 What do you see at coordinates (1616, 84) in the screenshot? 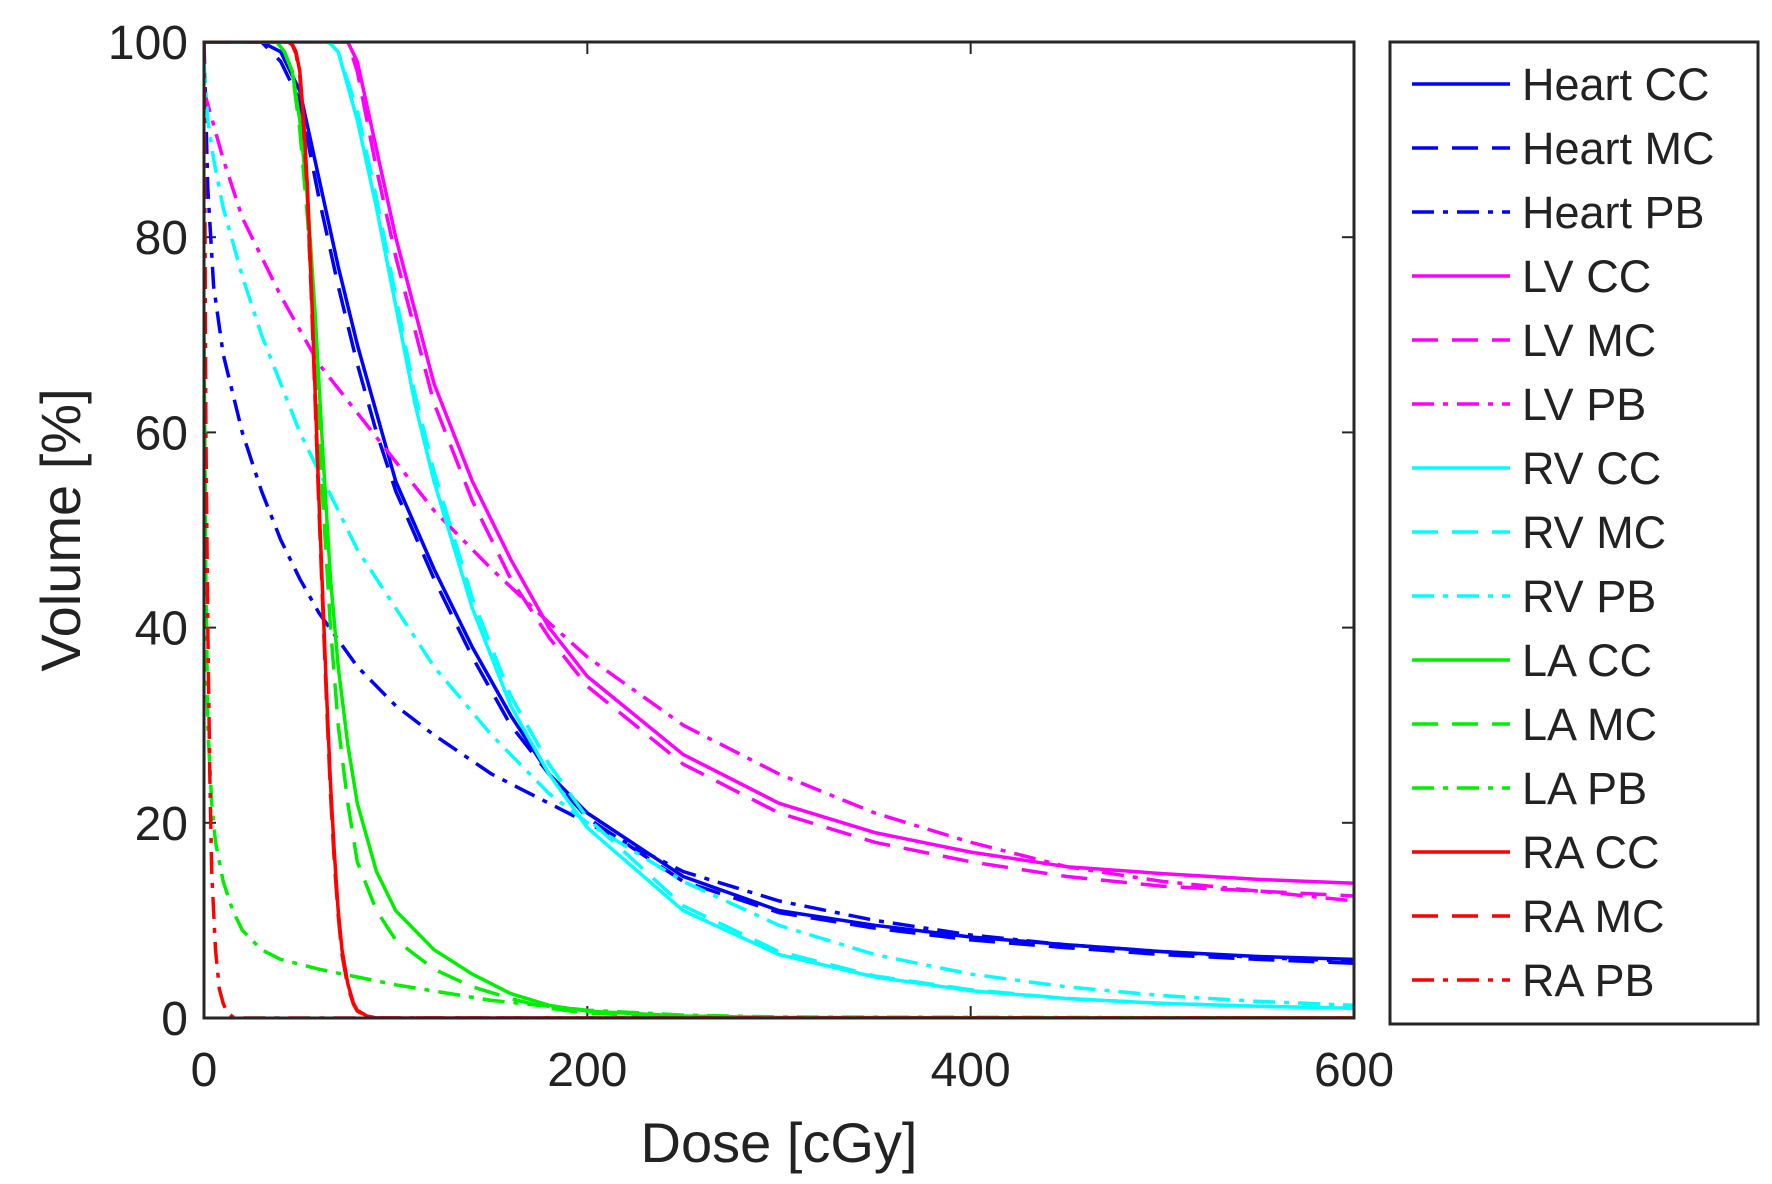
I see `legend-label: Heart CC` at bounding box center [1616, 84].